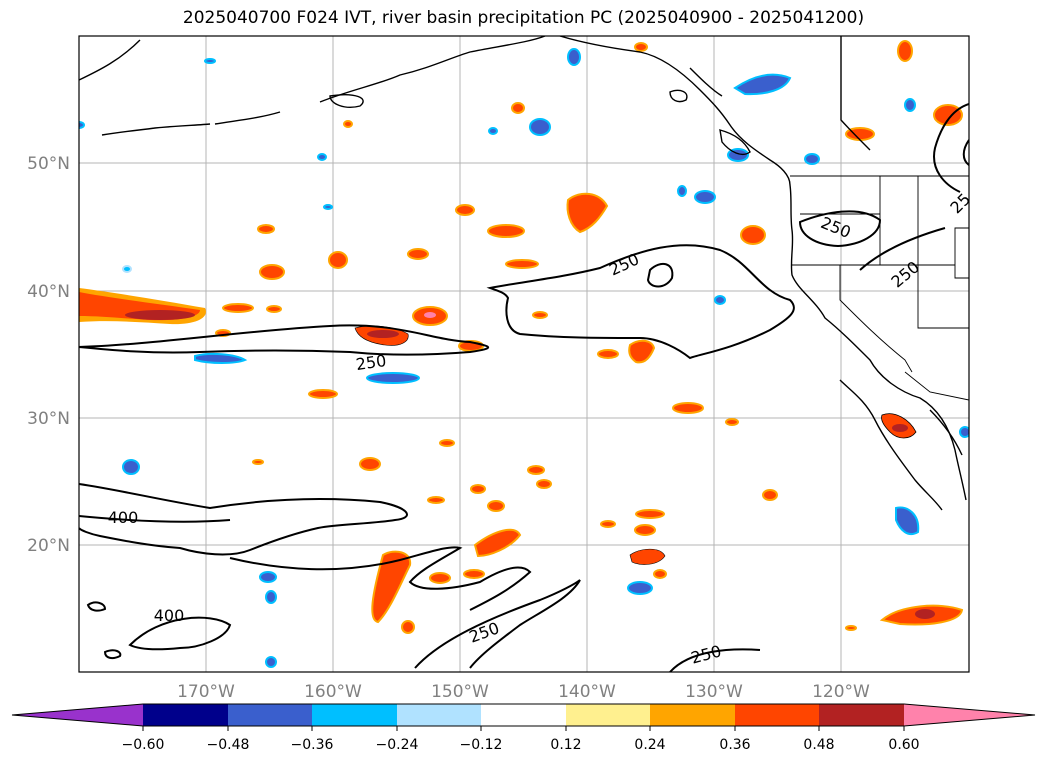 Image resolution: width=1047 pixels, height=765 pixels. I want to click on political-borders, so click(879, 288).